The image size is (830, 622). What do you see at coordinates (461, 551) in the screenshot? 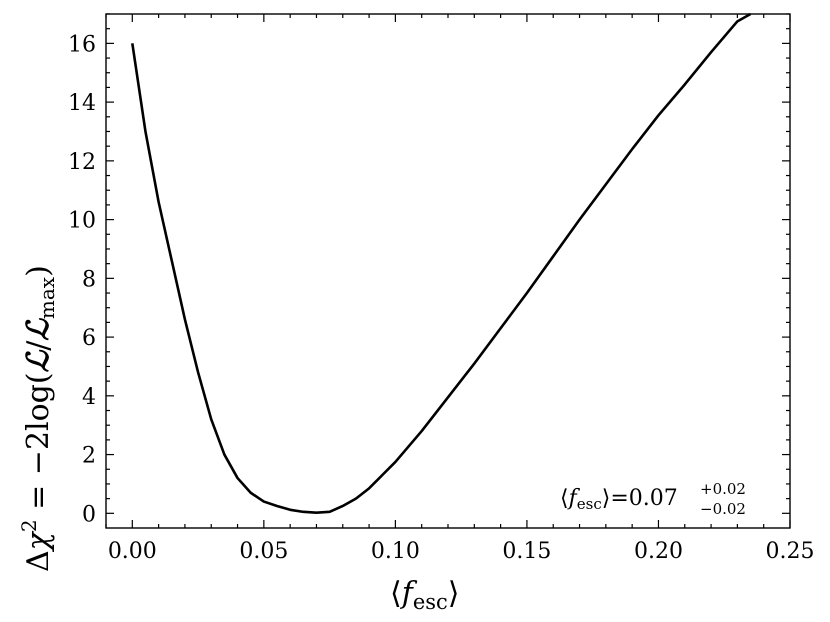
I see `x-tick-labels: 0.00 0.05 0.10 0.15 0.20 0.25` at bounding box center [461, 551].